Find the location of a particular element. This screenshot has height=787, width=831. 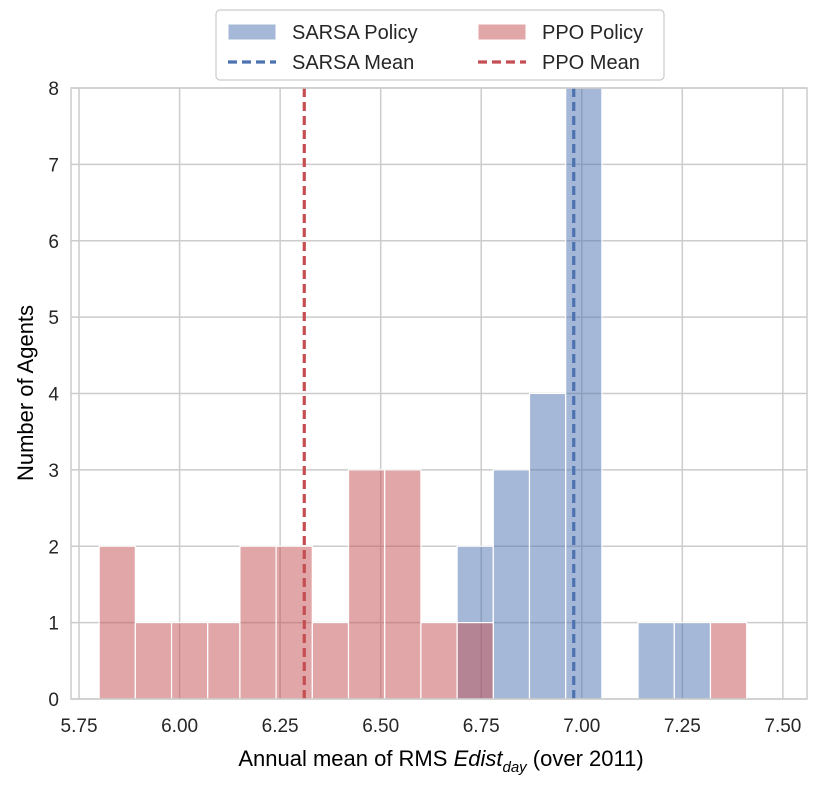

x-tick-label: 7.00 is located at coordinates (581, 726).